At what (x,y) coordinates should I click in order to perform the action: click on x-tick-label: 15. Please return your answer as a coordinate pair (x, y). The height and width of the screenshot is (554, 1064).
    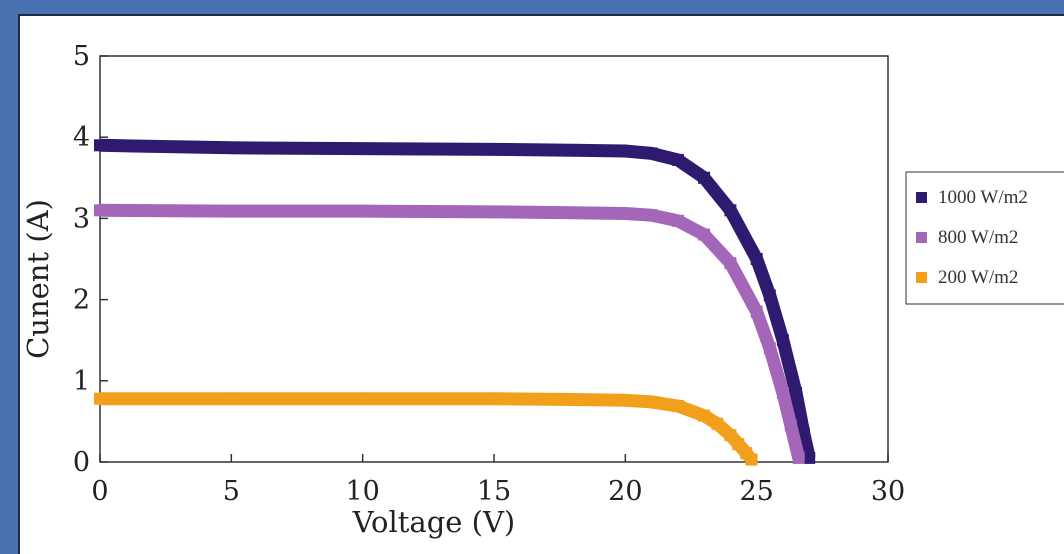
    Looking at the image, I should click on (494, 491).